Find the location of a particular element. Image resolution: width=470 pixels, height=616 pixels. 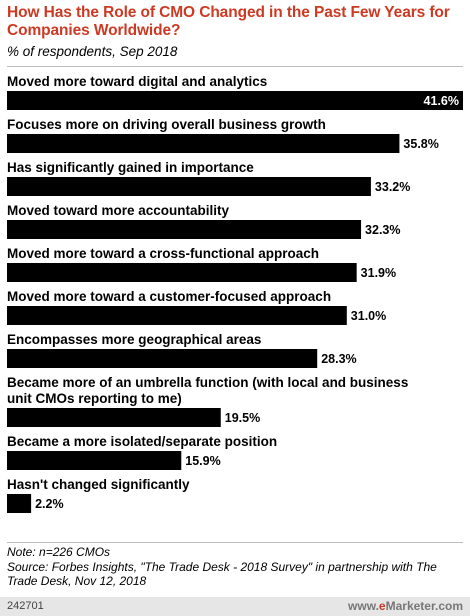

value-label: 15.9% is located at coordinates (202, 461).